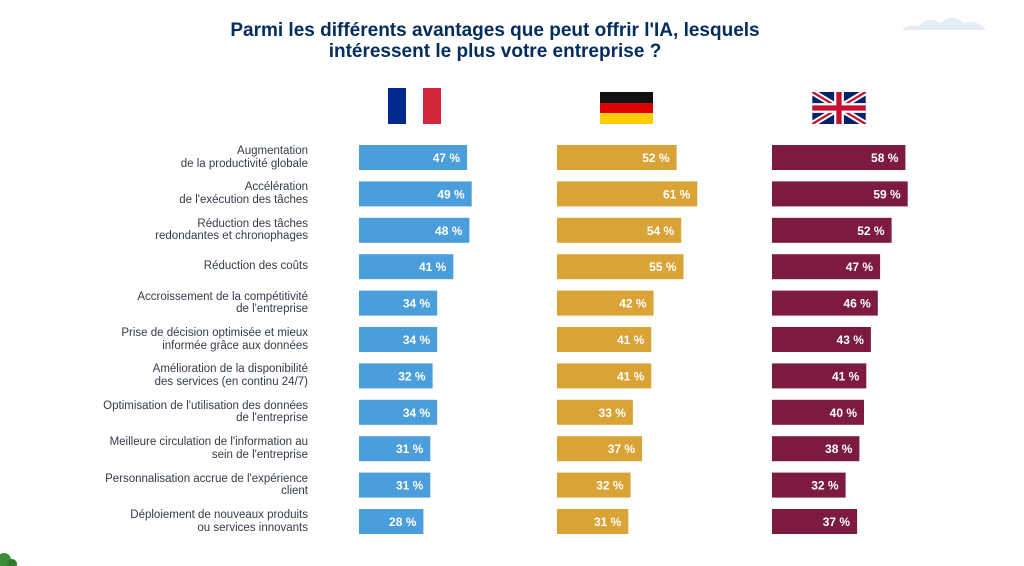 The image size is (1024, 566). I want to click on data-label-fr: 28 %, so click(403, 522).